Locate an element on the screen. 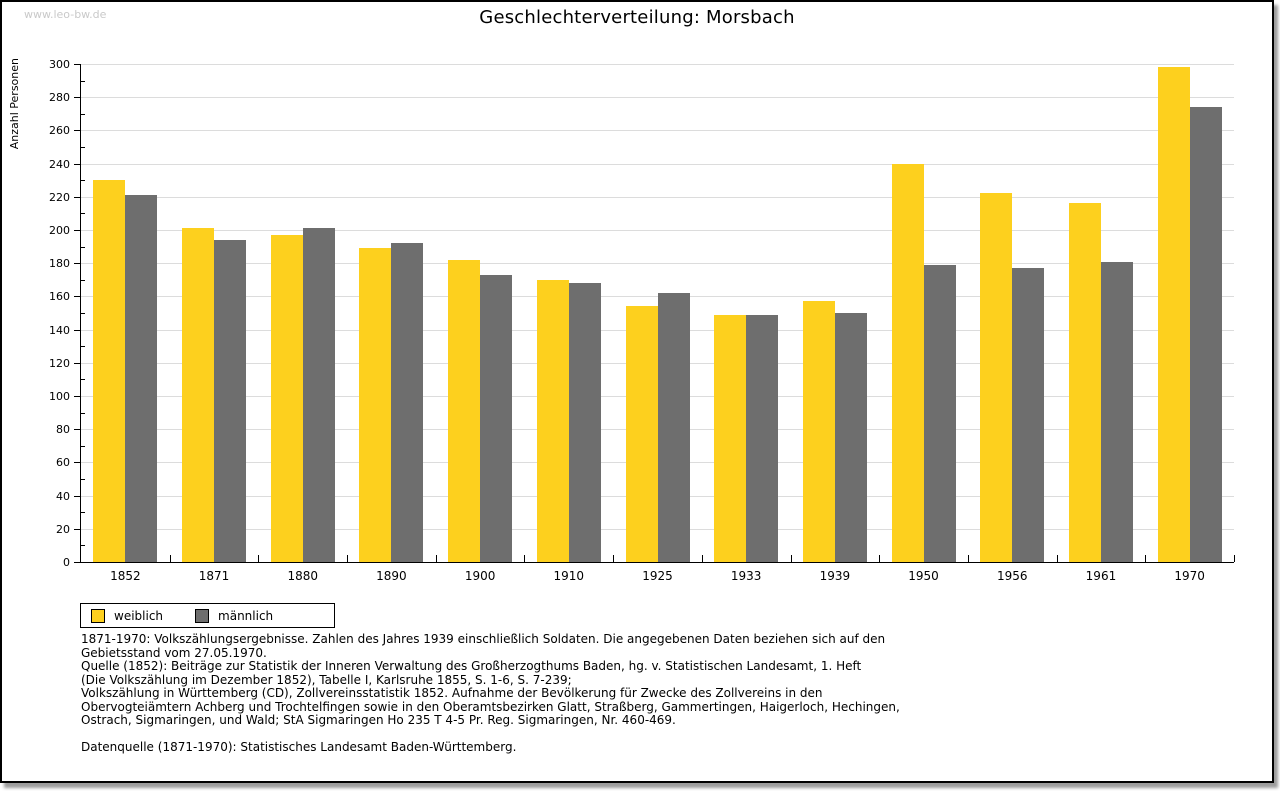 This screenshot has width=1280, height=791. bar-weiblich-1970 is located at coordinates (1173, 314).